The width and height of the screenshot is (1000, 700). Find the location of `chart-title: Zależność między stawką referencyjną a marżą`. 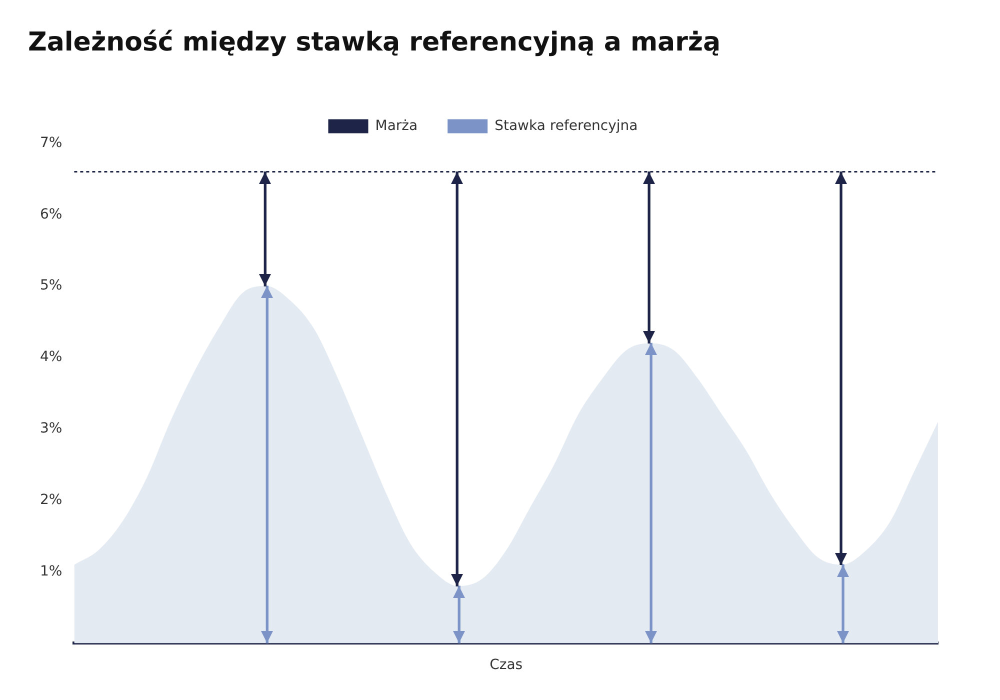

chart-title: Zależność między stawką referencyjną a marżą is located at coordinates (374, 42).